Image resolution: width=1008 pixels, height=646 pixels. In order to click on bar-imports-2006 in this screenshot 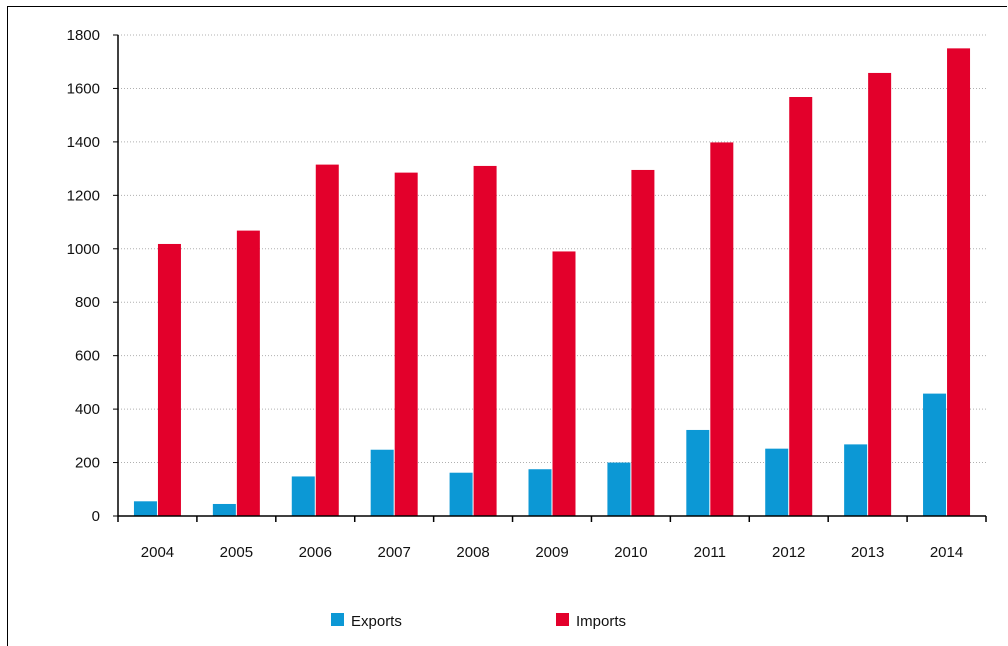, I will do `click(327, 340)`.